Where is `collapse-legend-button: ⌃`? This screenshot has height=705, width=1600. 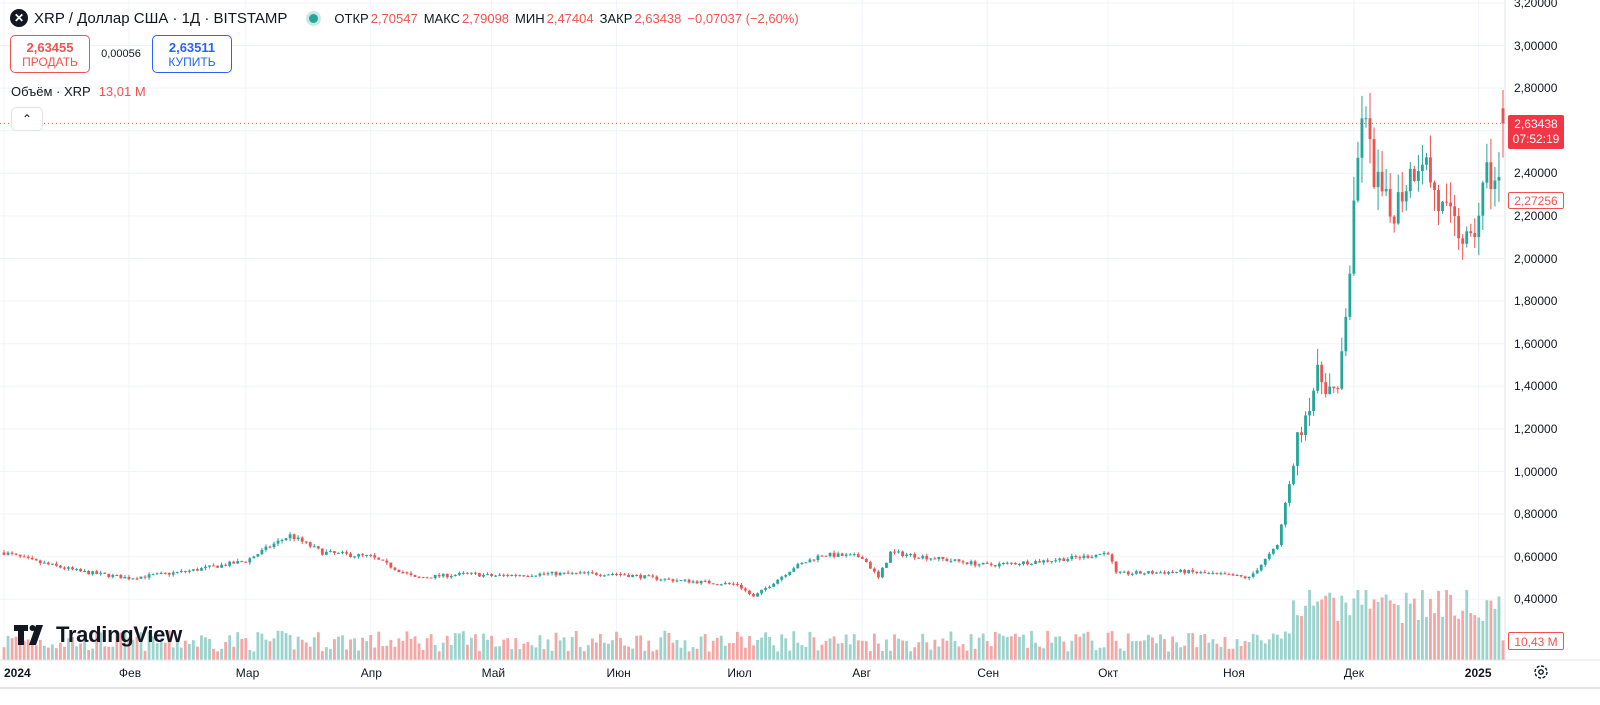
collapse-legend-button: ⌃ is located at coordinates (27, 119).